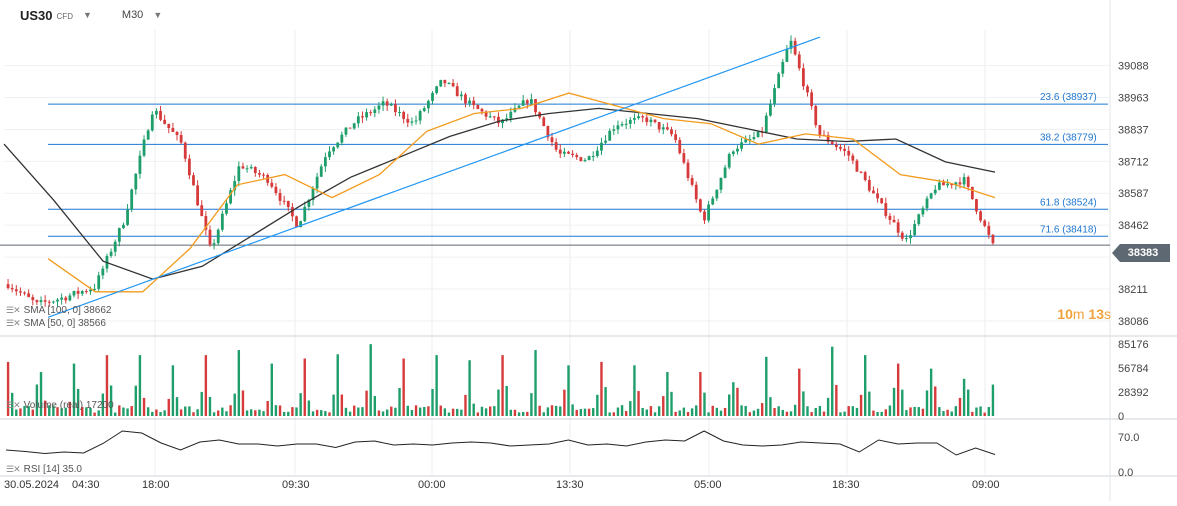 Image resolution: width=1177 pixels, height=506 pixels. What do you see at coordinates (296, 485) in the screenshot?
I see `time-axis-tick-label: 09:30` at bounding box center [296, 485].